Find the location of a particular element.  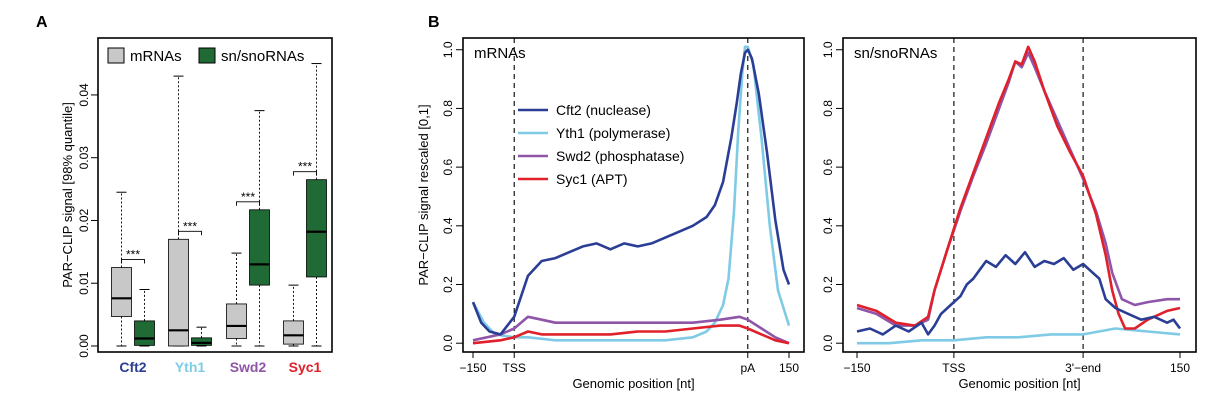

box-mrnas-cft2 is located at coordinates (121, 269).